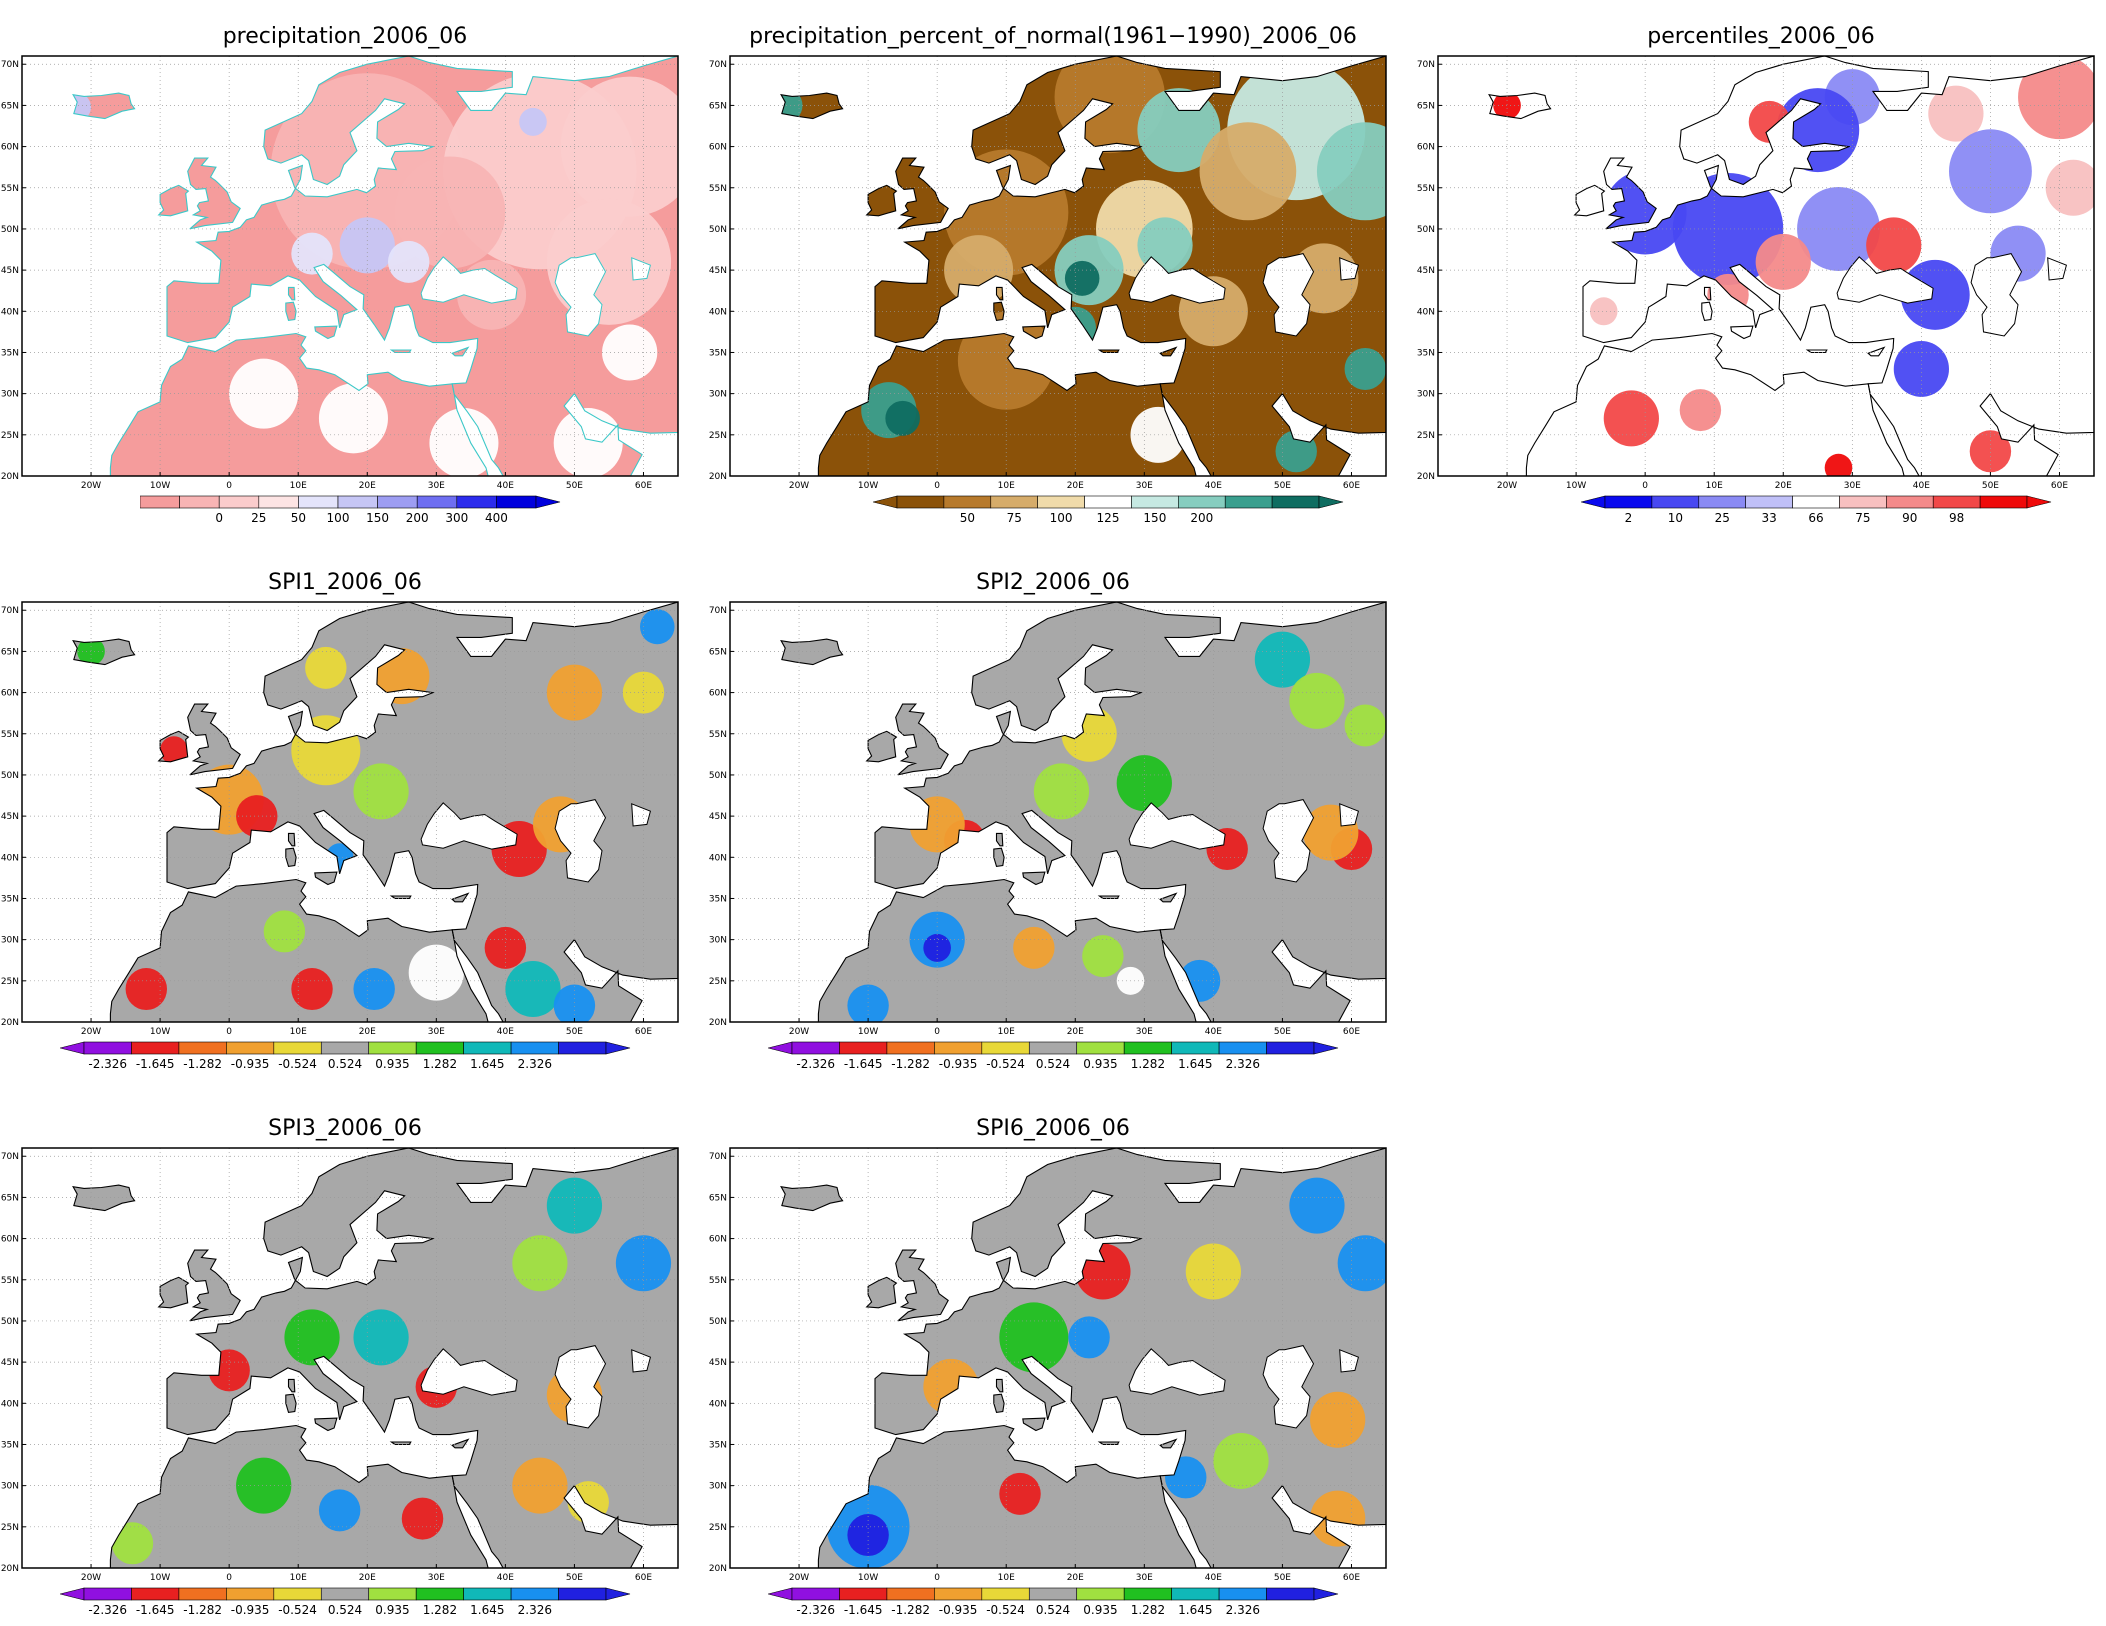  I want to click on legend-tick-label: 150, so click(1154, 518).